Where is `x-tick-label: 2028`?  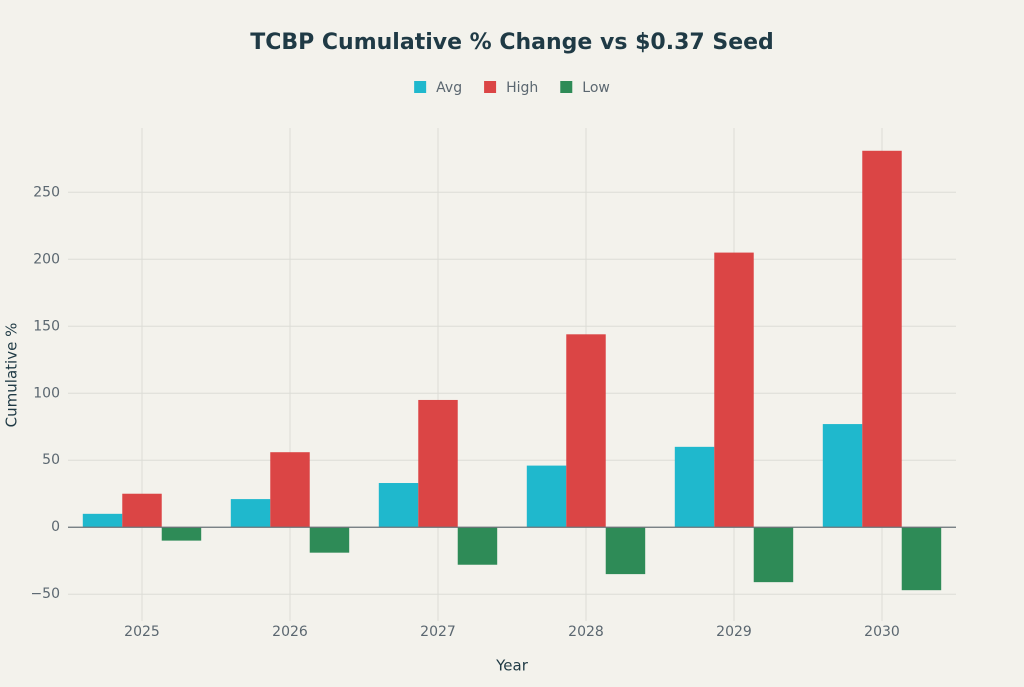
x-tick-label: 2028 is located at coordinates (586, 632).